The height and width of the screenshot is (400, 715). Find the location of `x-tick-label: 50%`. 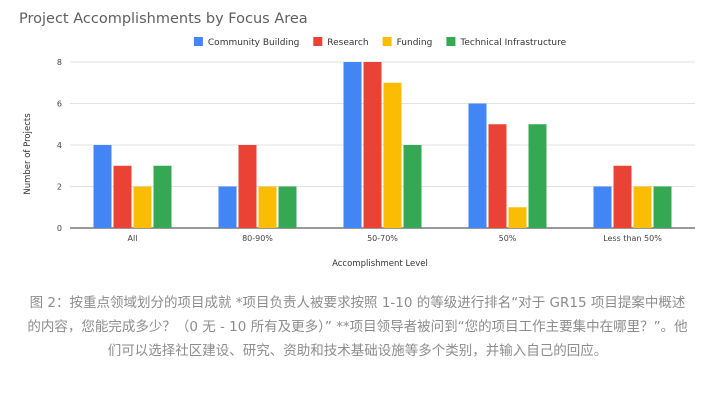

x-tick-label: 50% is located at coordinates (508, 238).